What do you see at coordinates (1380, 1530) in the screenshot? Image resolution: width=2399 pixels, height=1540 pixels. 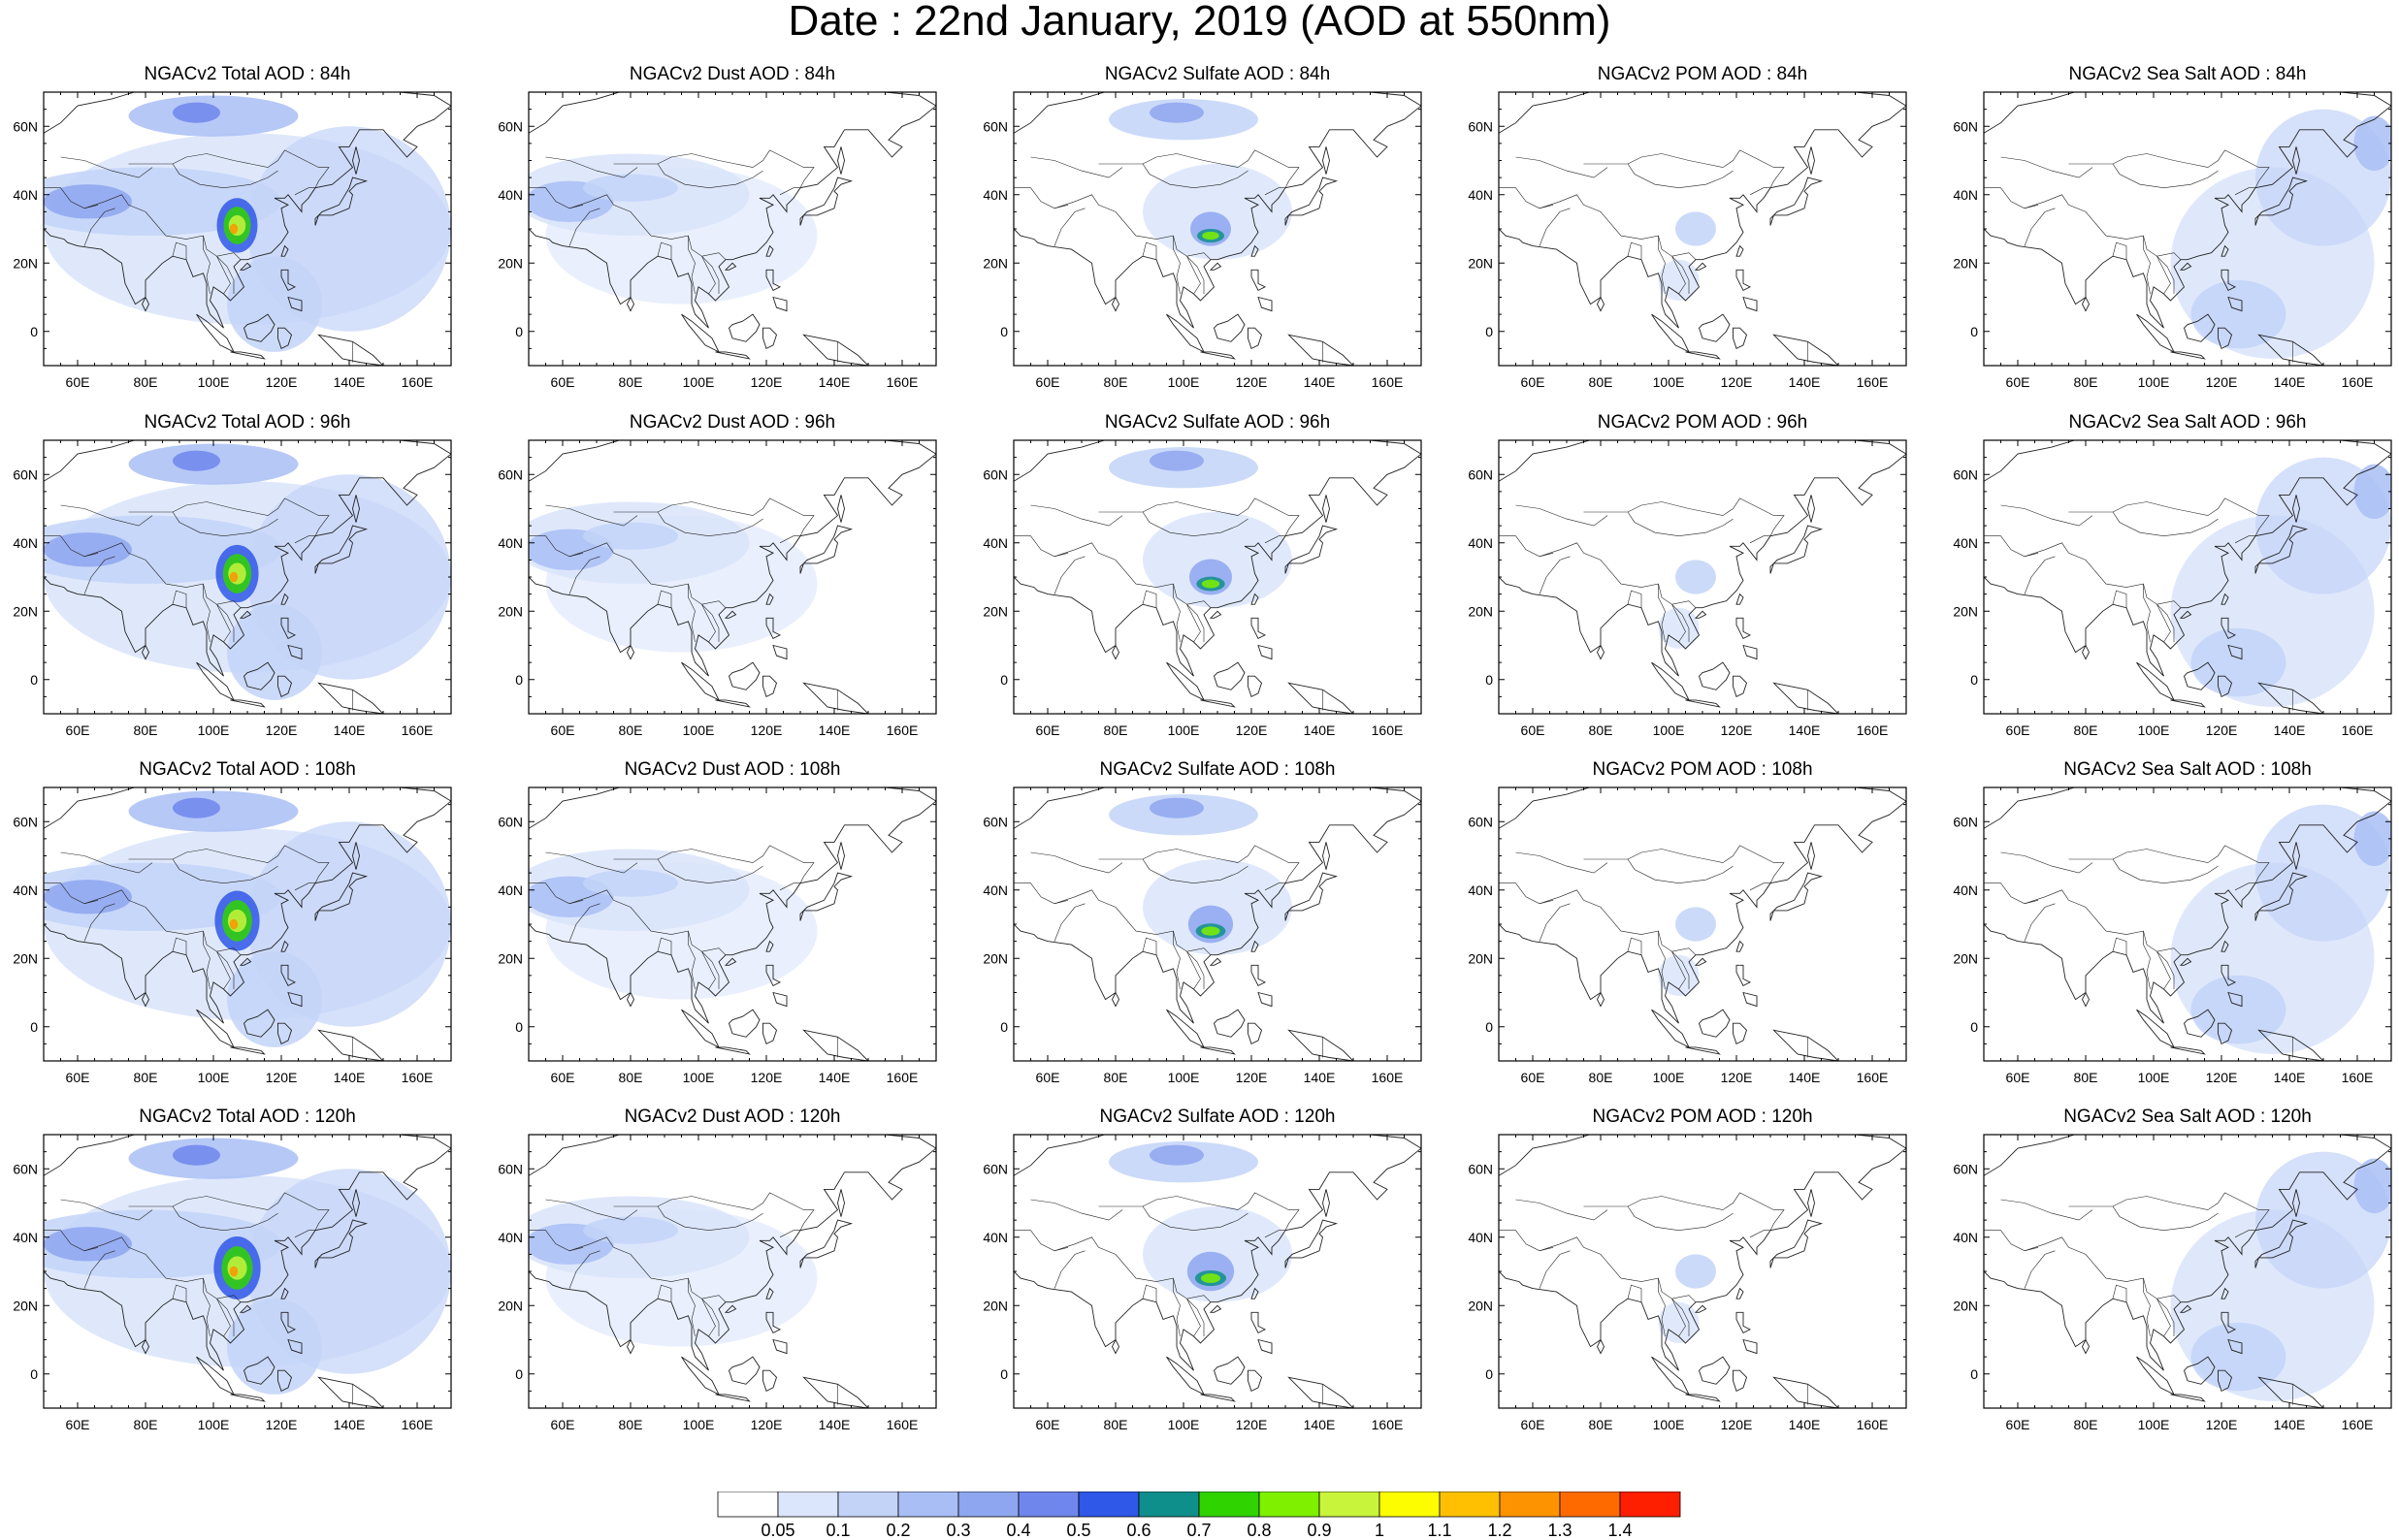 I see `colorbar-label: 1` at bounding box center [1380, 1530].